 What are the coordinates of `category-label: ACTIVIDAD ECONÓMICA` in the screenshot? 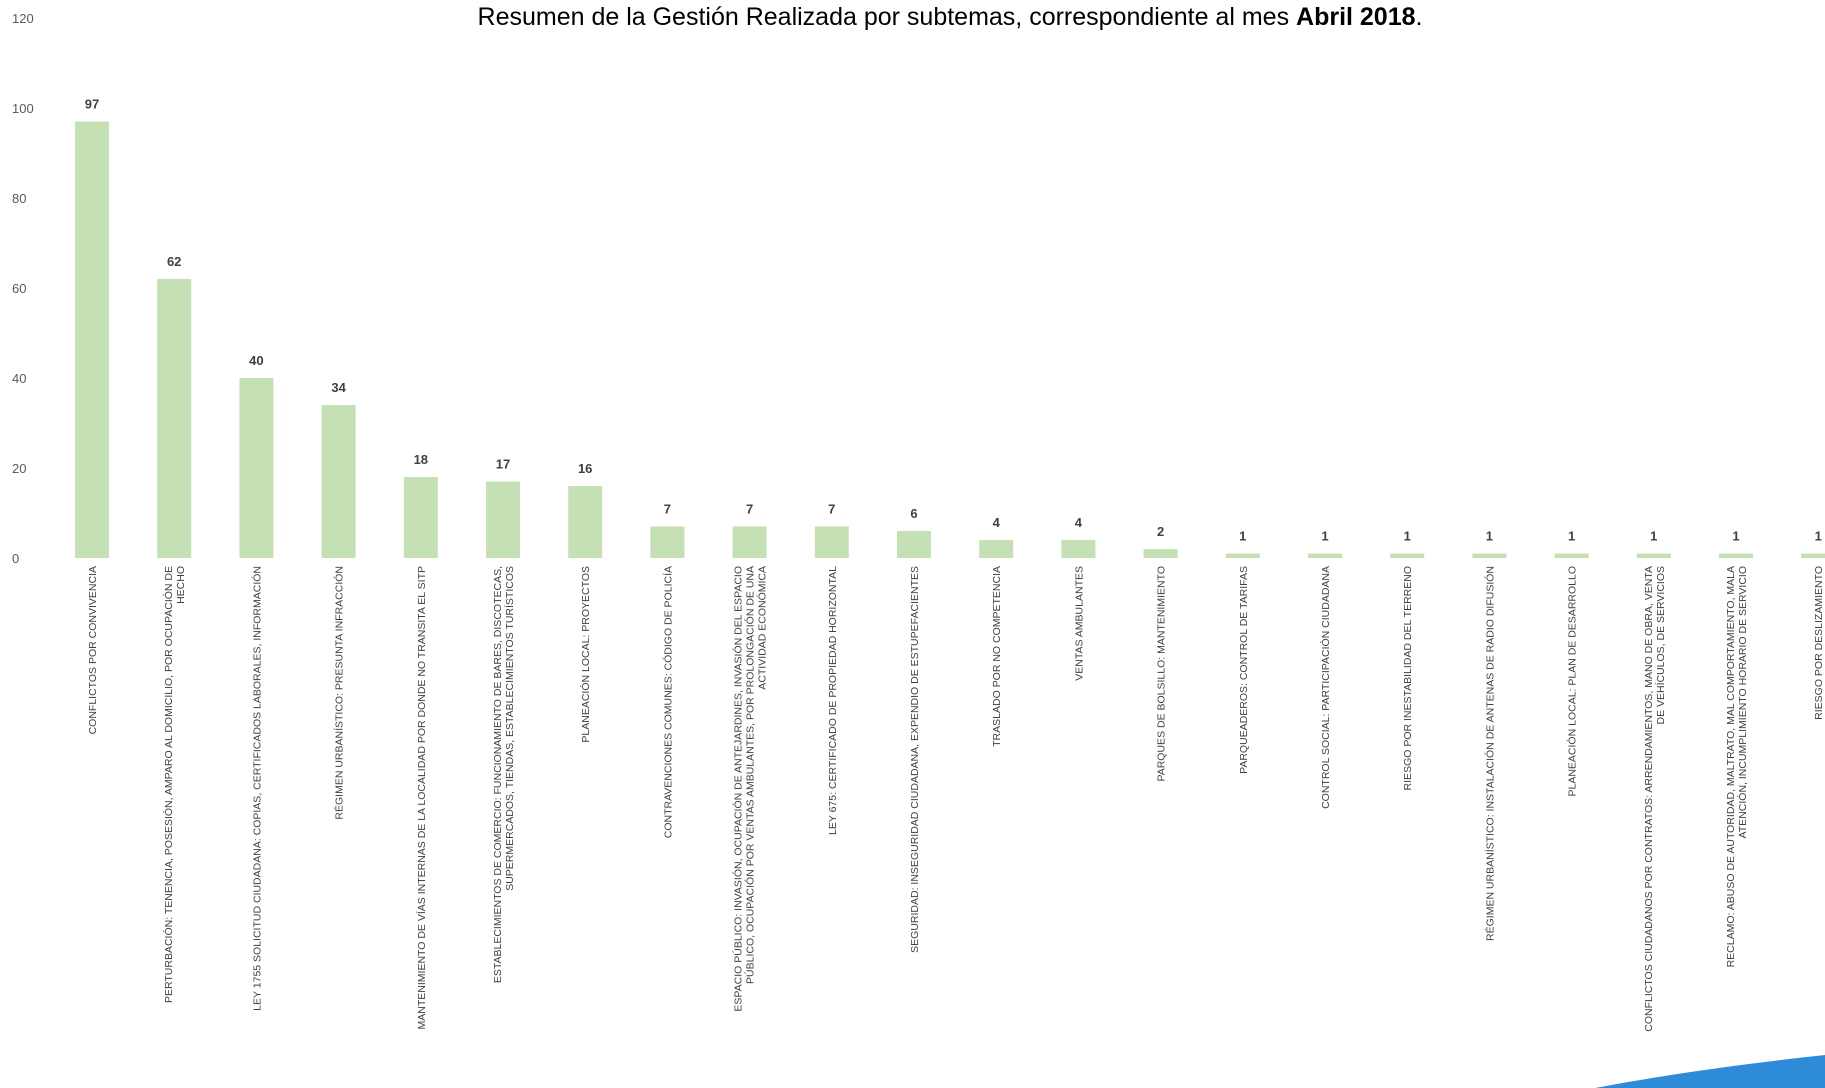 It's located at (762, 628).